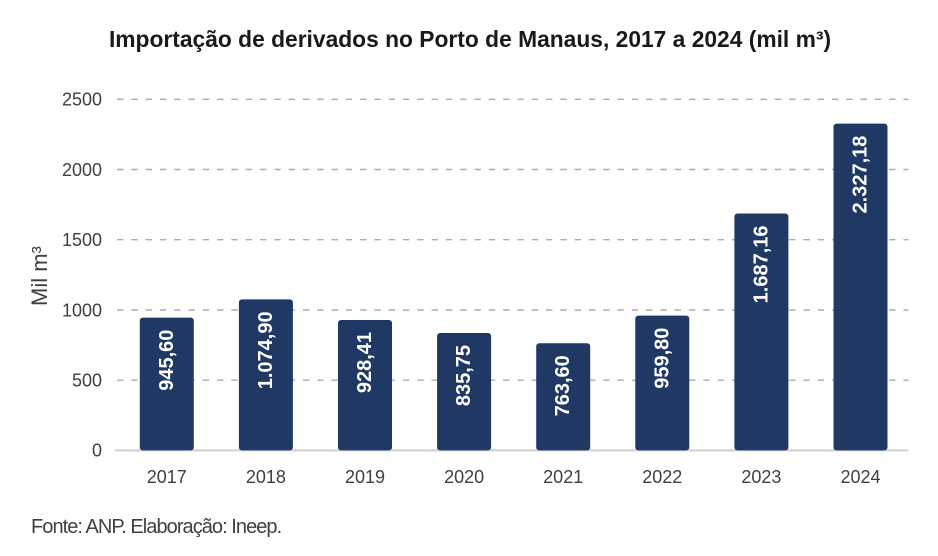  I want to click on svg-text: 2020, so click(464, 477).